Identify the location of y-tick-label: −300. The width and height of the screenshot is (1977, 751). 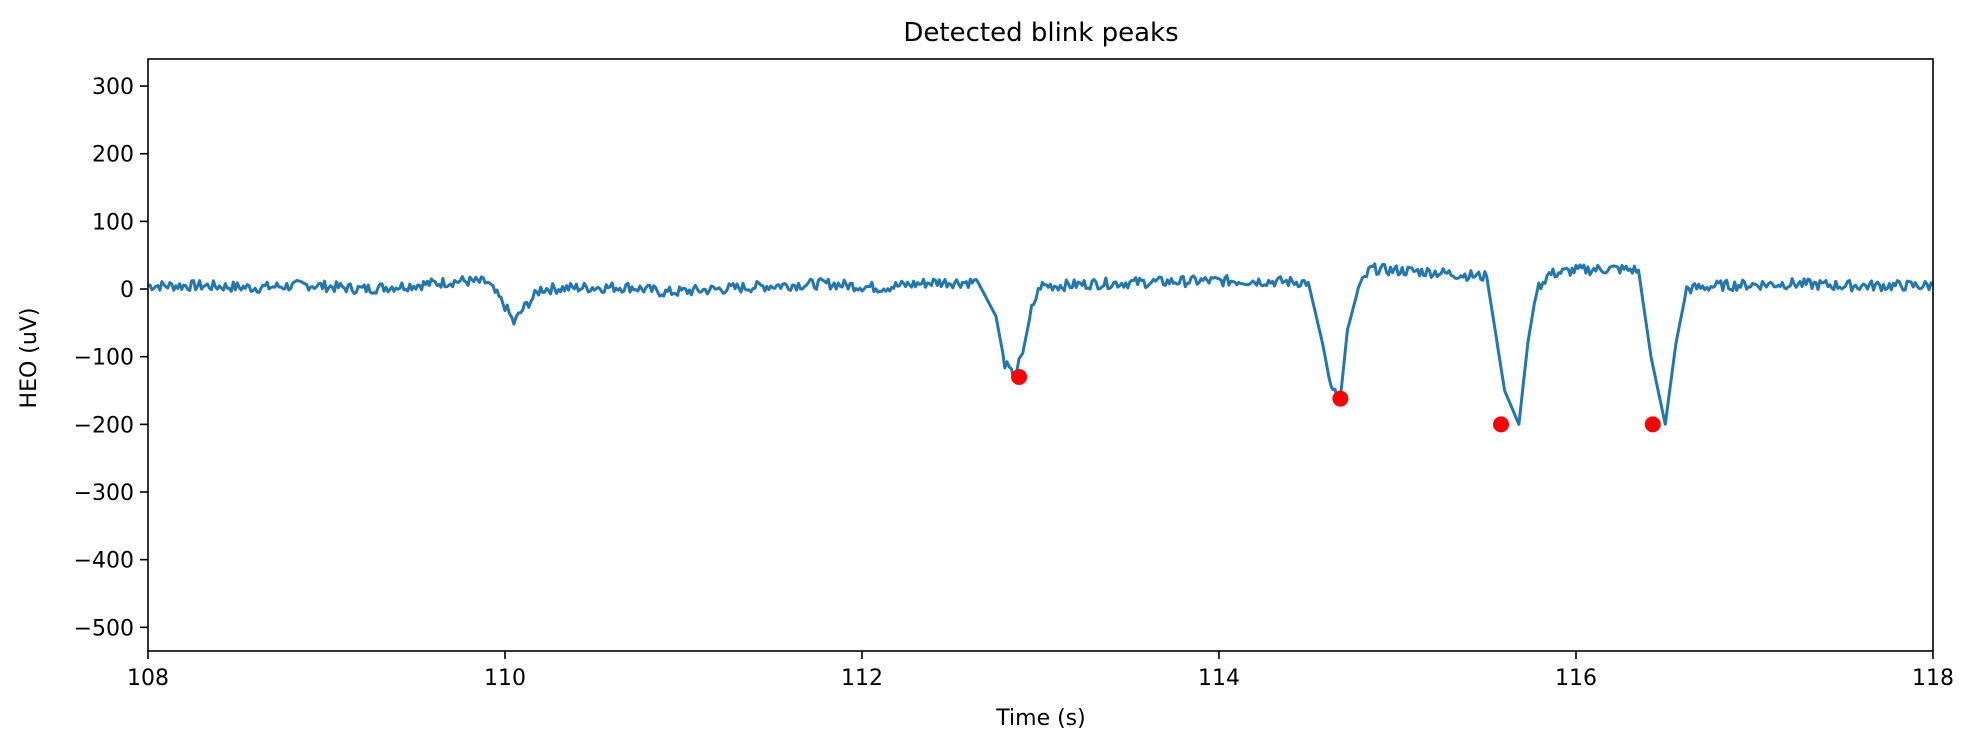
(104, 493).